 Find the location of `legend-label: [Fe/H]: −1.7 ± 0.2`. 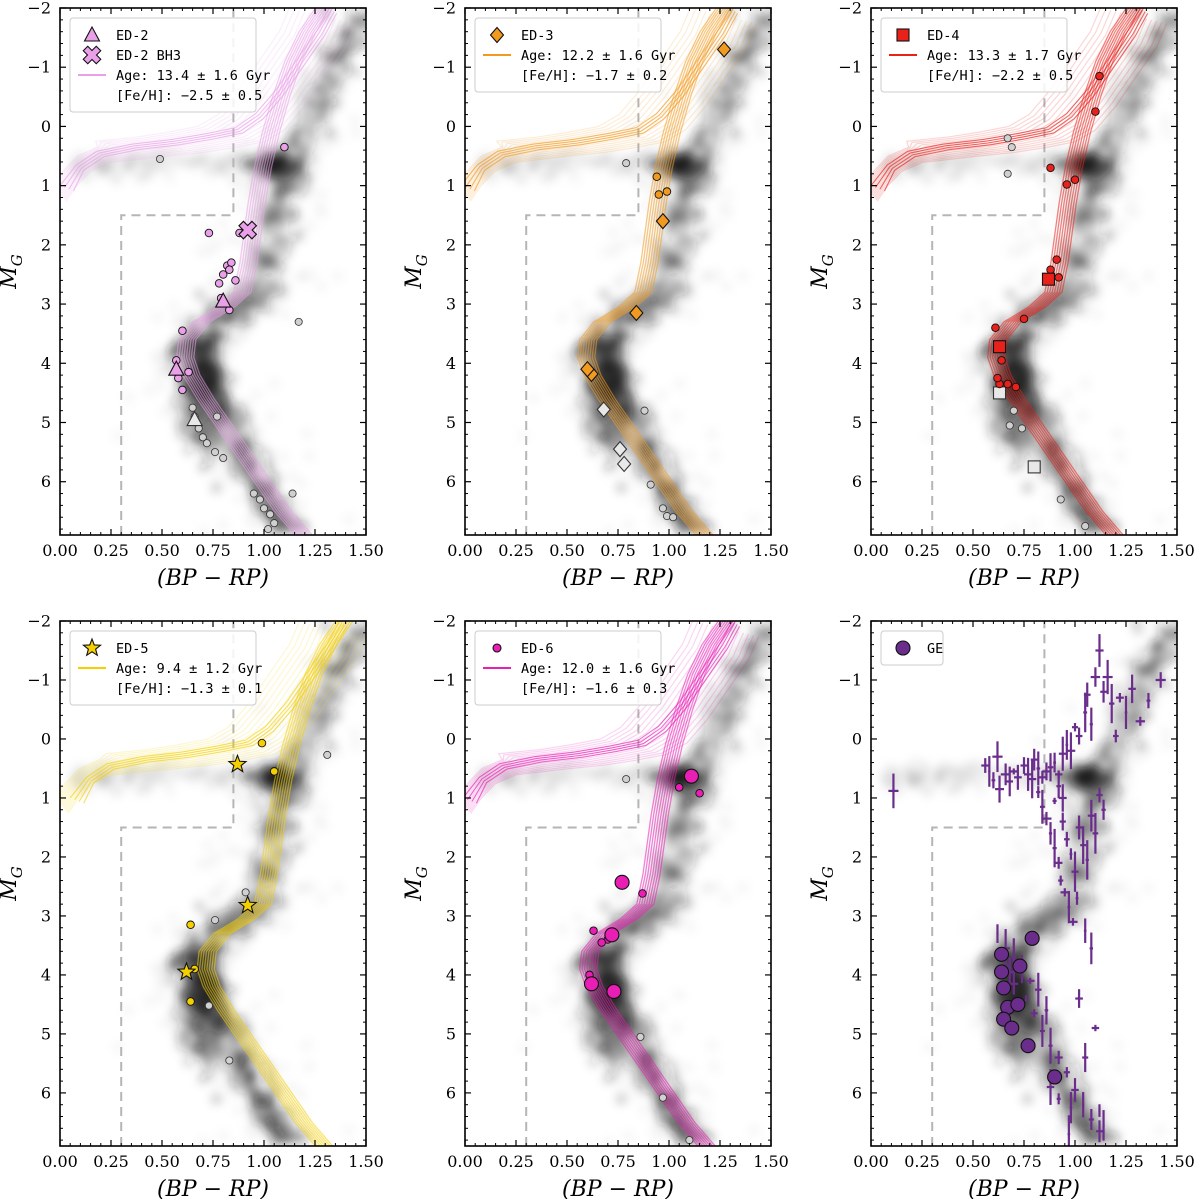

legend-label: [Fe/H]: −1.7 ± 0.2 is located at coordinates (594, 76).